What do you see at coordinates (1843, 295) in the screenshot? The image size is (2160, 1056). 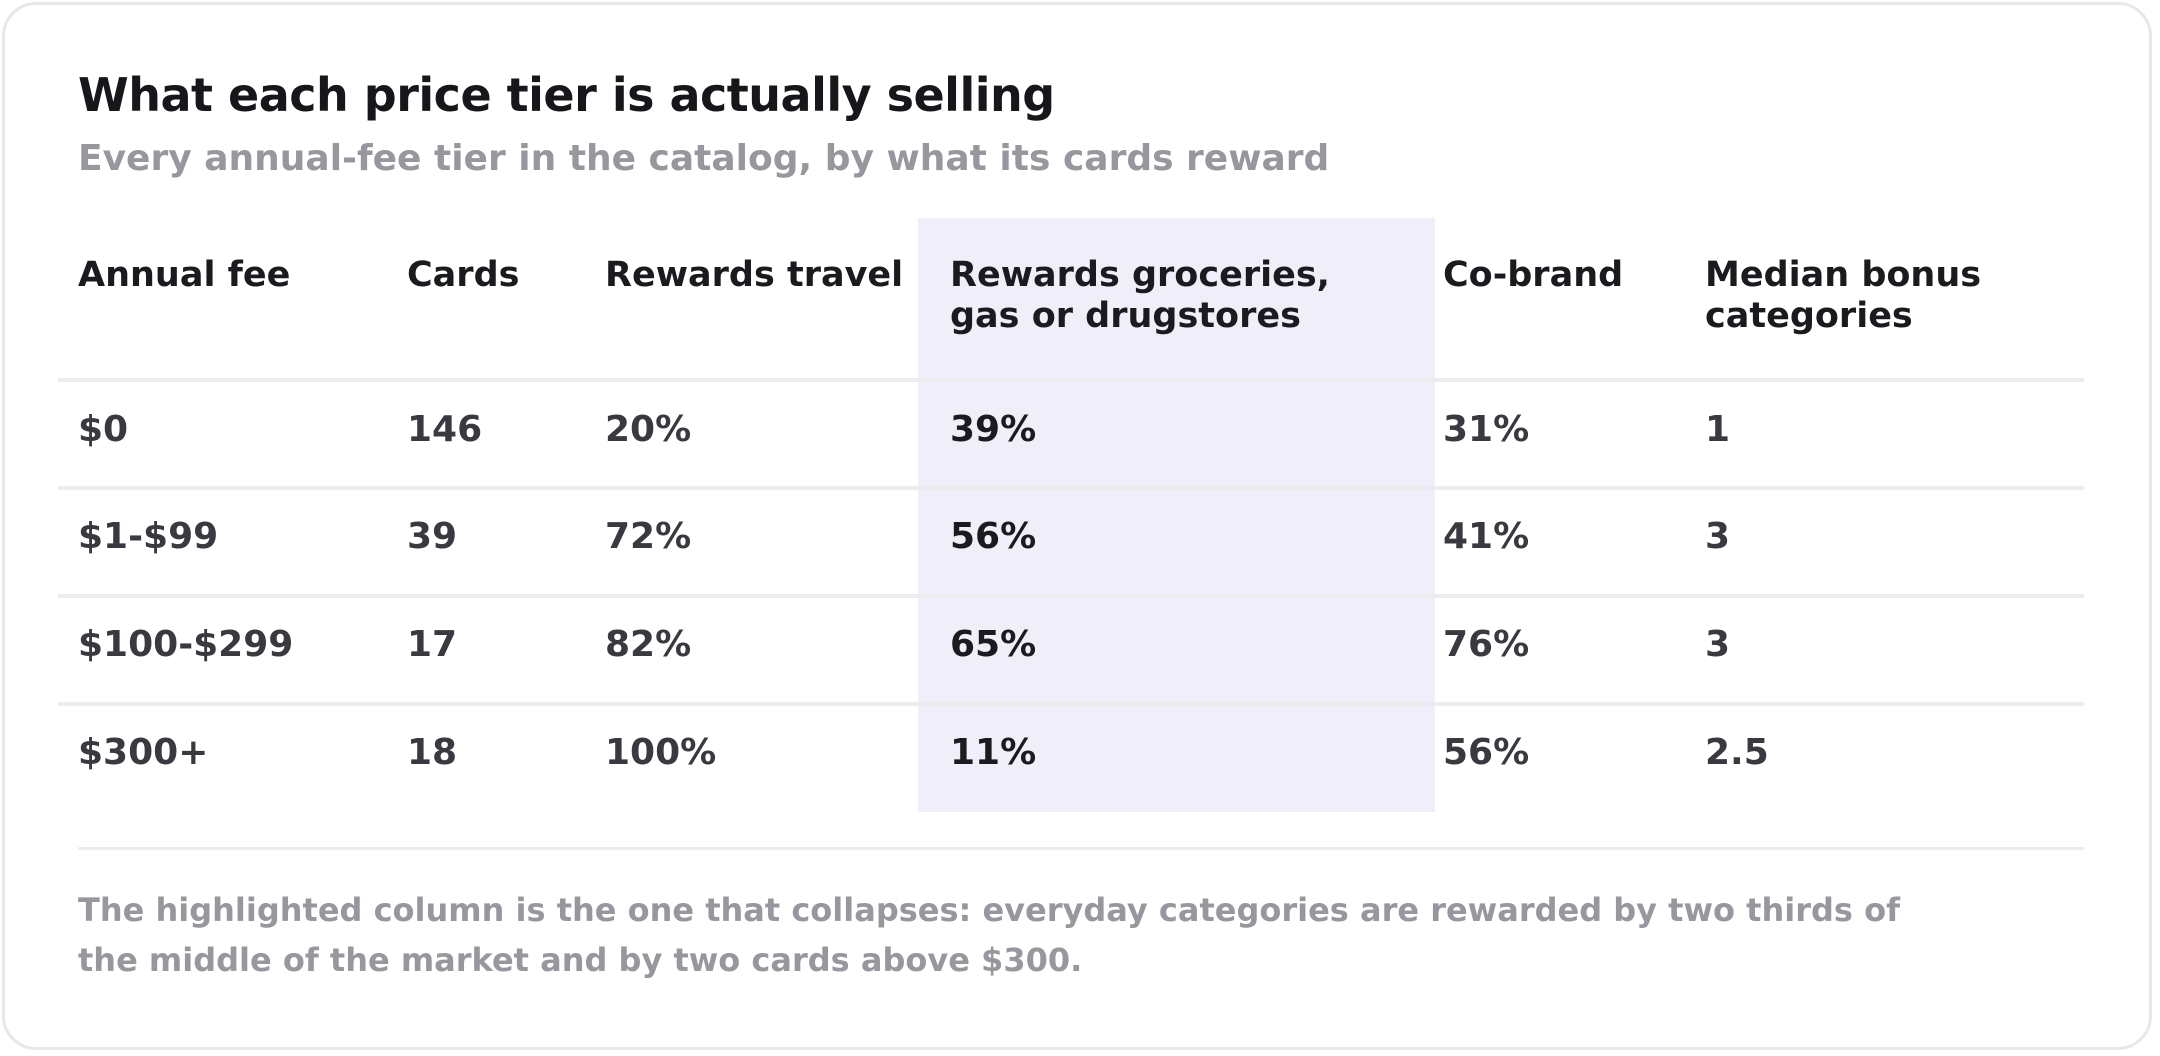 I see `column-header-median-bonus: Median bonus categories` at bounding box center [1843, 295].